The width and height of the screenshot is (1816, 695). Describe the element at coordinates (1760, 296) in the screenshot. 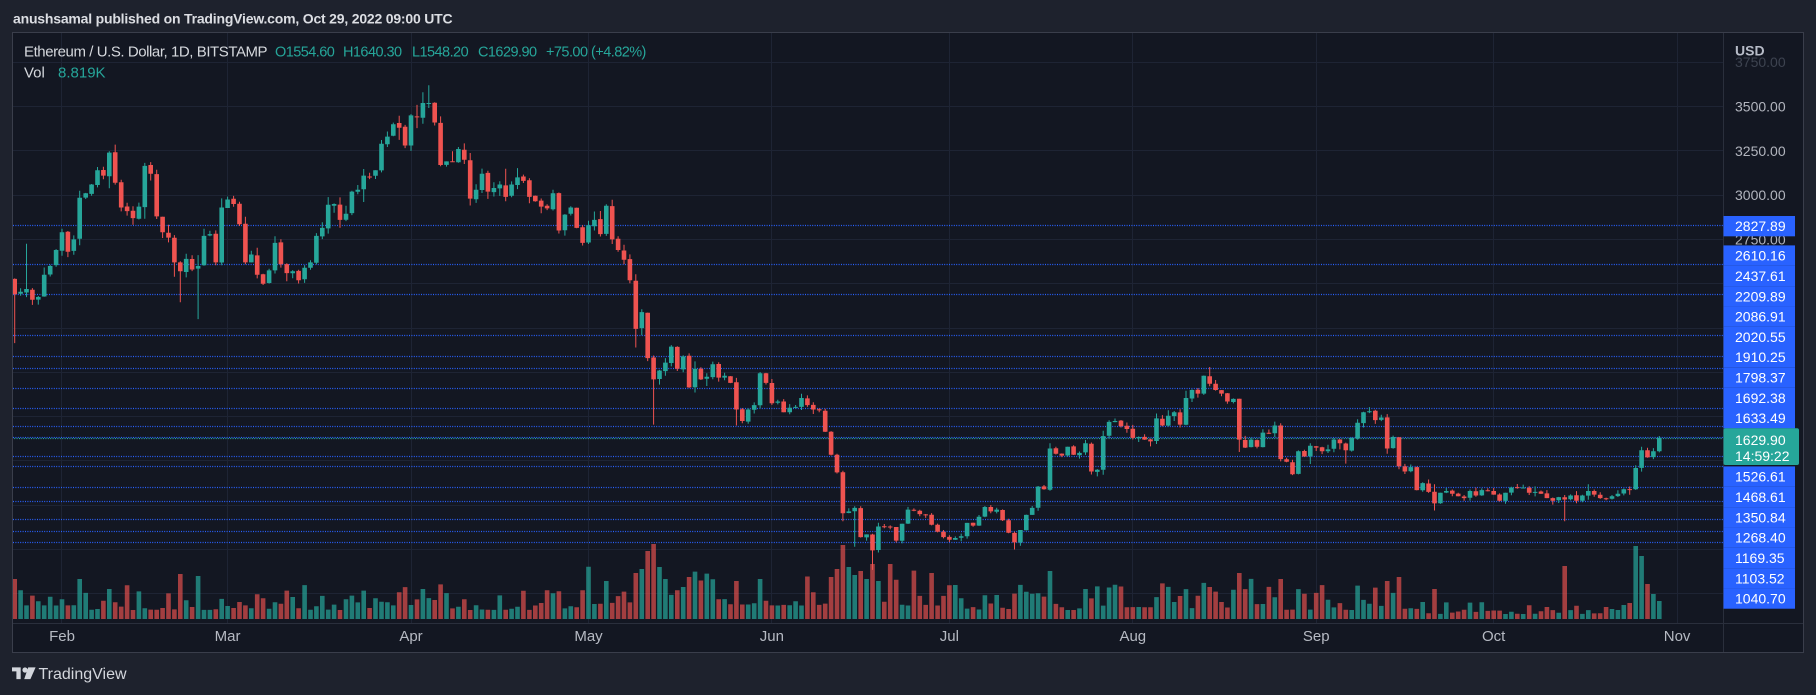

I see `svg-text: 2209.89` at that location.